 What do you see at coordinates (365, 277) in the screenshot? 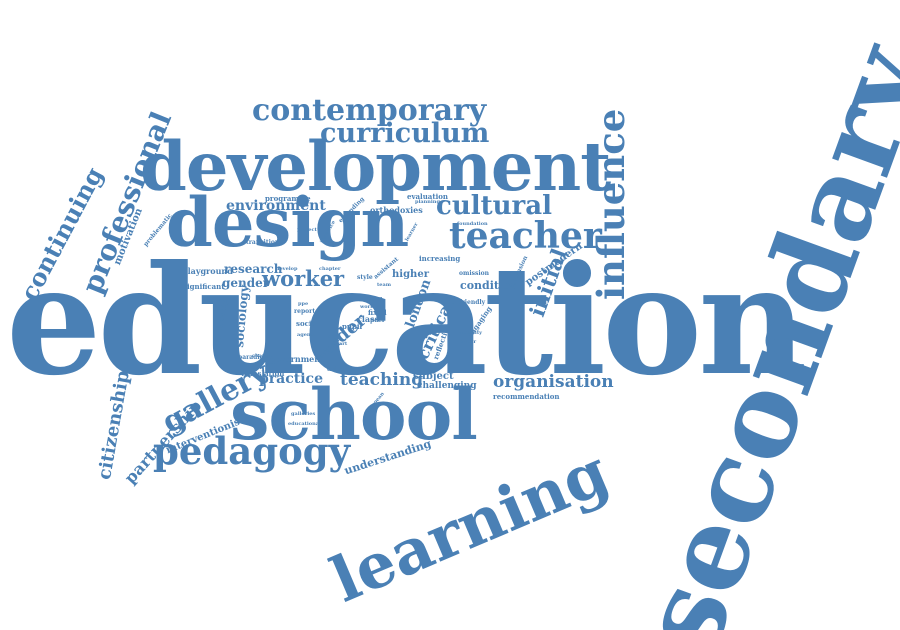
I see `word-style: style` at bounding box center [365, 277].